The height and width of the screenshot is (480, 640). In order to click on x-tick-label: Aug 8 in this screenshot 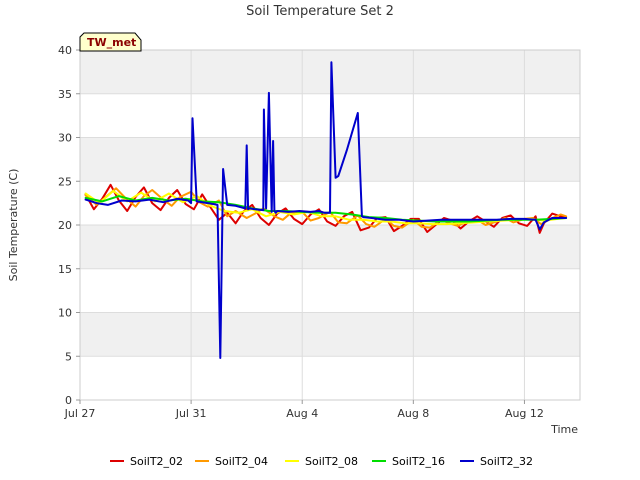, I will do `click(413, 413)`.